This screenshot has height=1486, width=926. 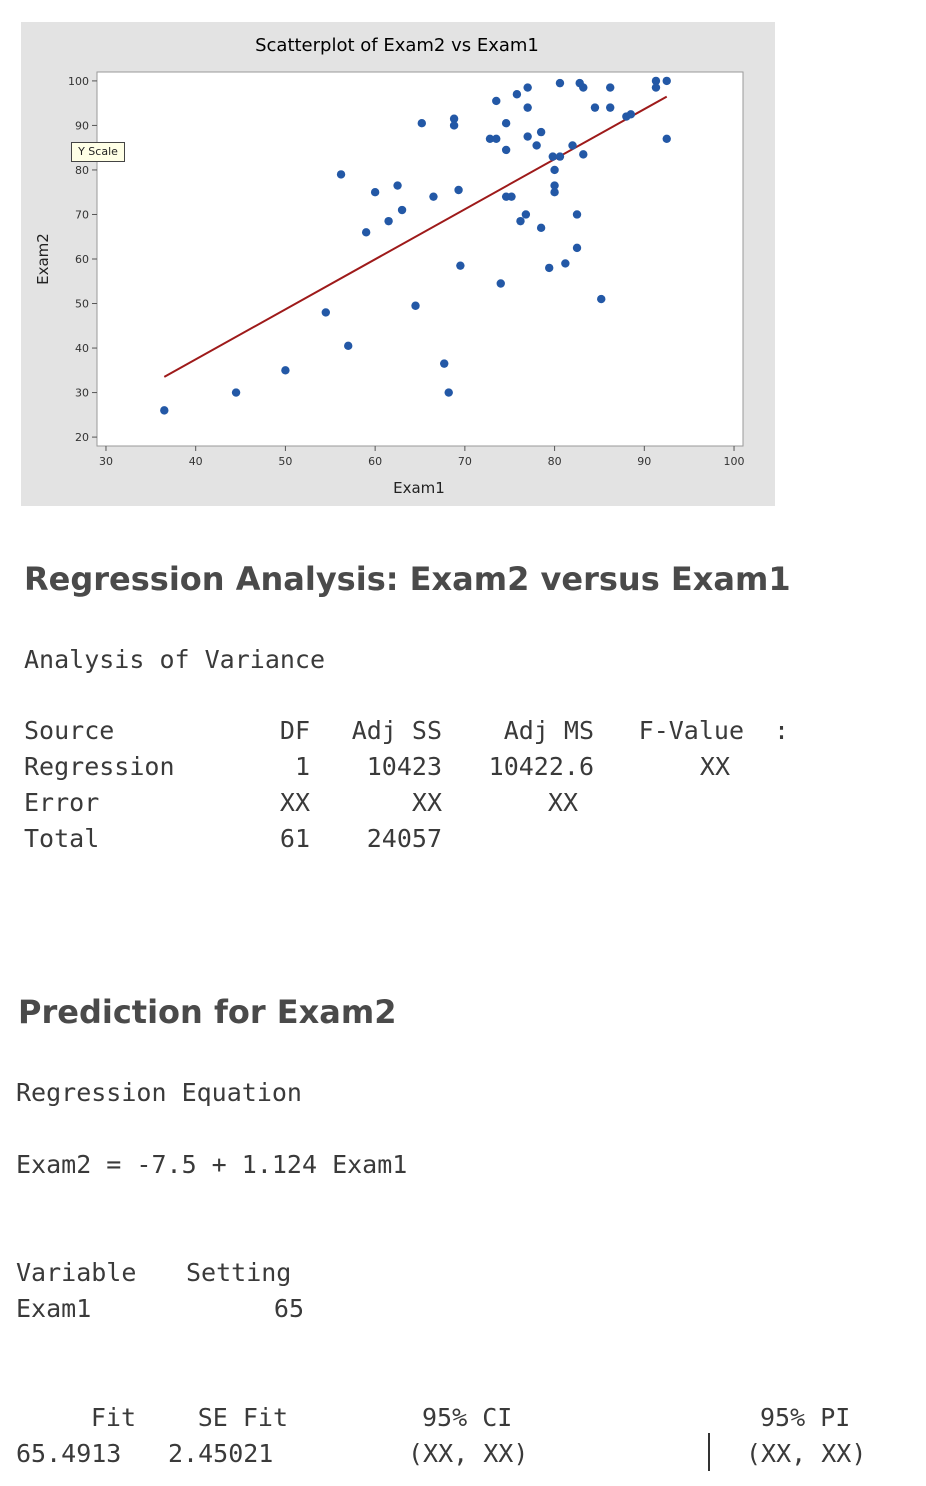 What do you see at coordinates (62, 838) in the screenshot?
I see `row-source: Total` at bounding box center [62, 838].